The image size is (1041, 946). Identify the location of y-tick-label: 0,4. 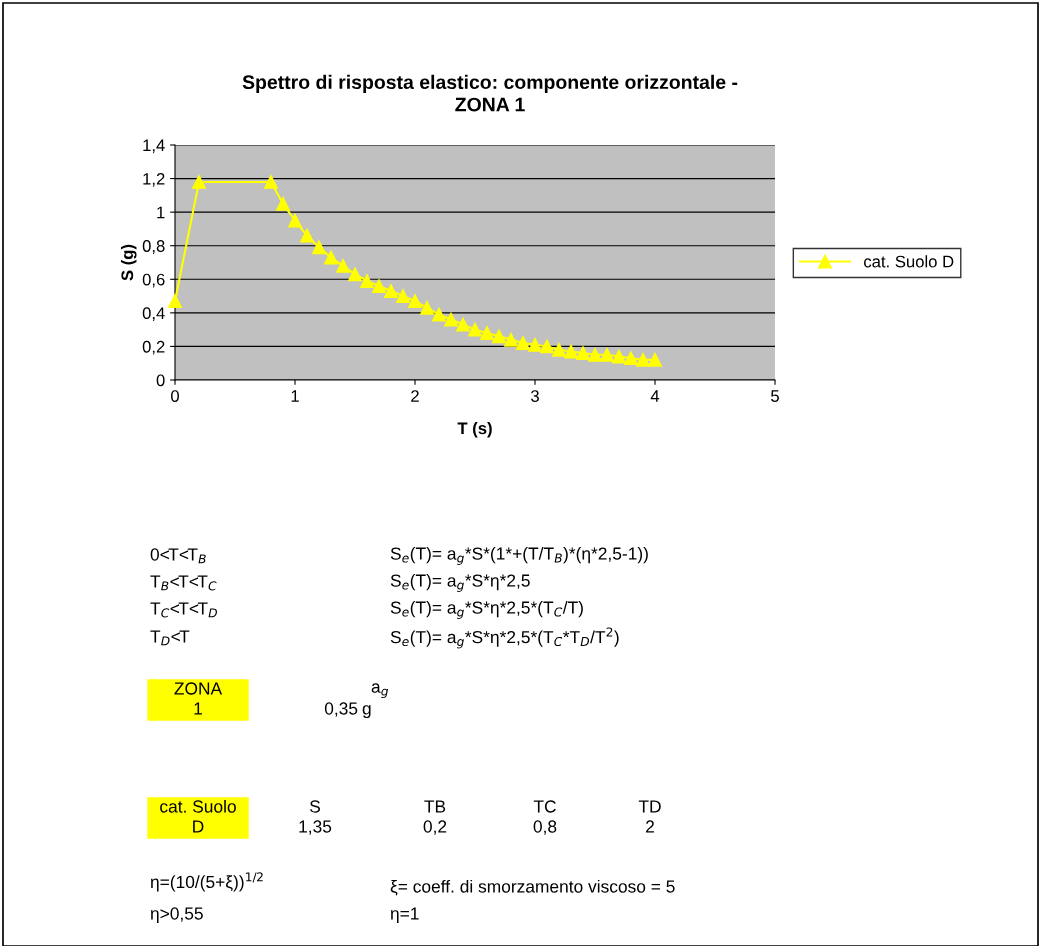
(153, 314).